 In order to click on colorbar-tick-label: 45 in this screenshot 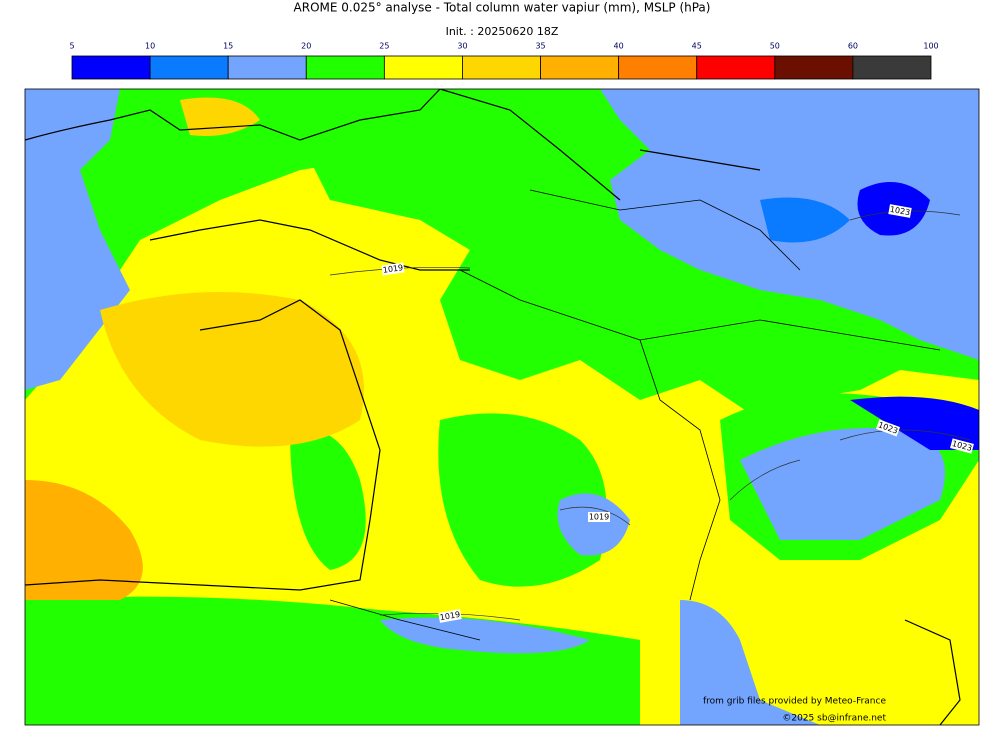, I will do `click(697, 46)`.